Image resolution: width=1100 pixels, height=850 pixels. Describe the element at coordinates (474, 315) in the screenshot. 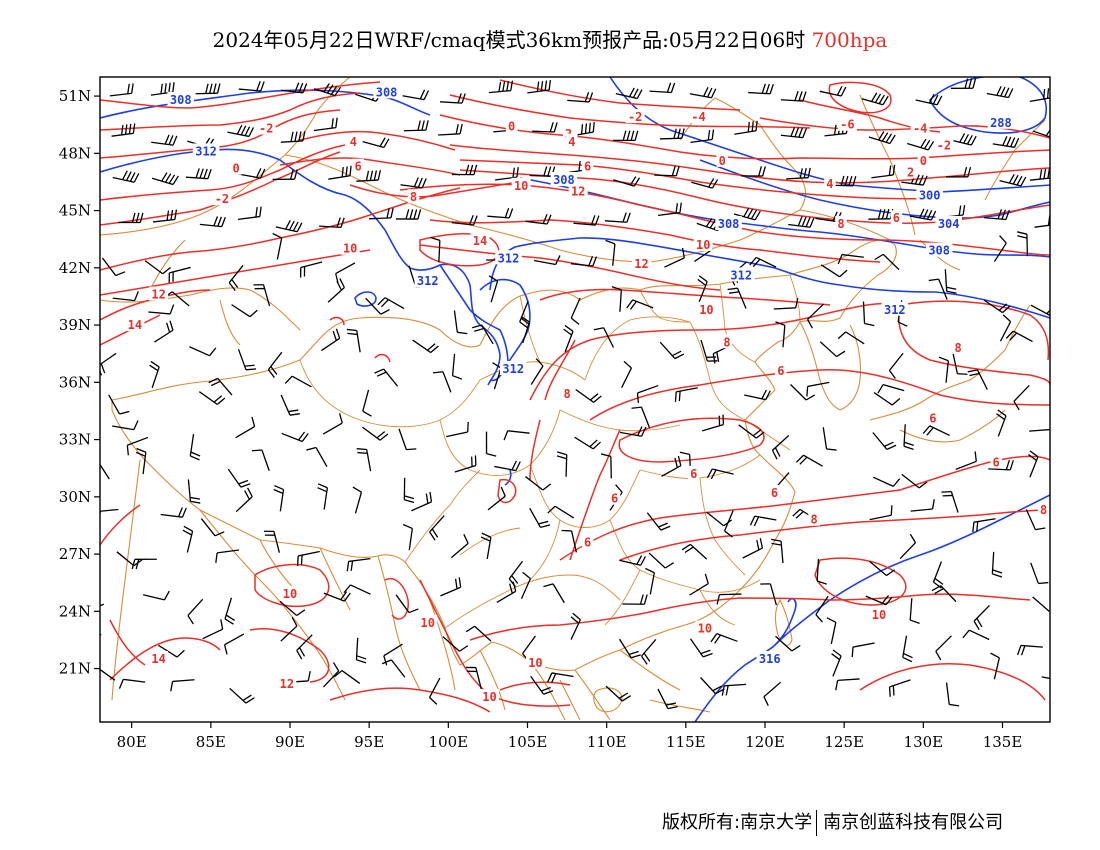

I see `gph-312-a` at that location.